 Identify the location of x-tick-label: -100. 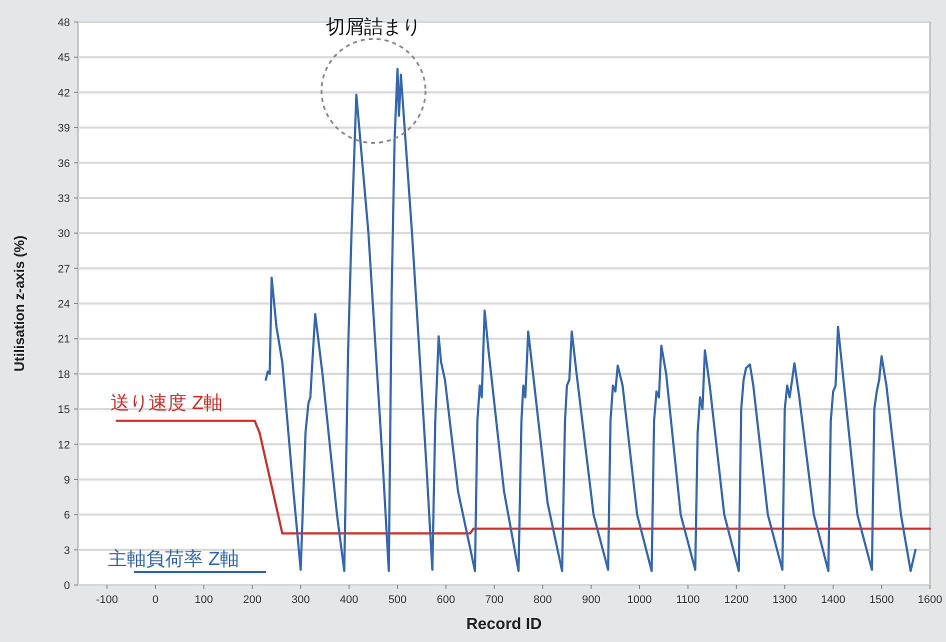
(107, 600).